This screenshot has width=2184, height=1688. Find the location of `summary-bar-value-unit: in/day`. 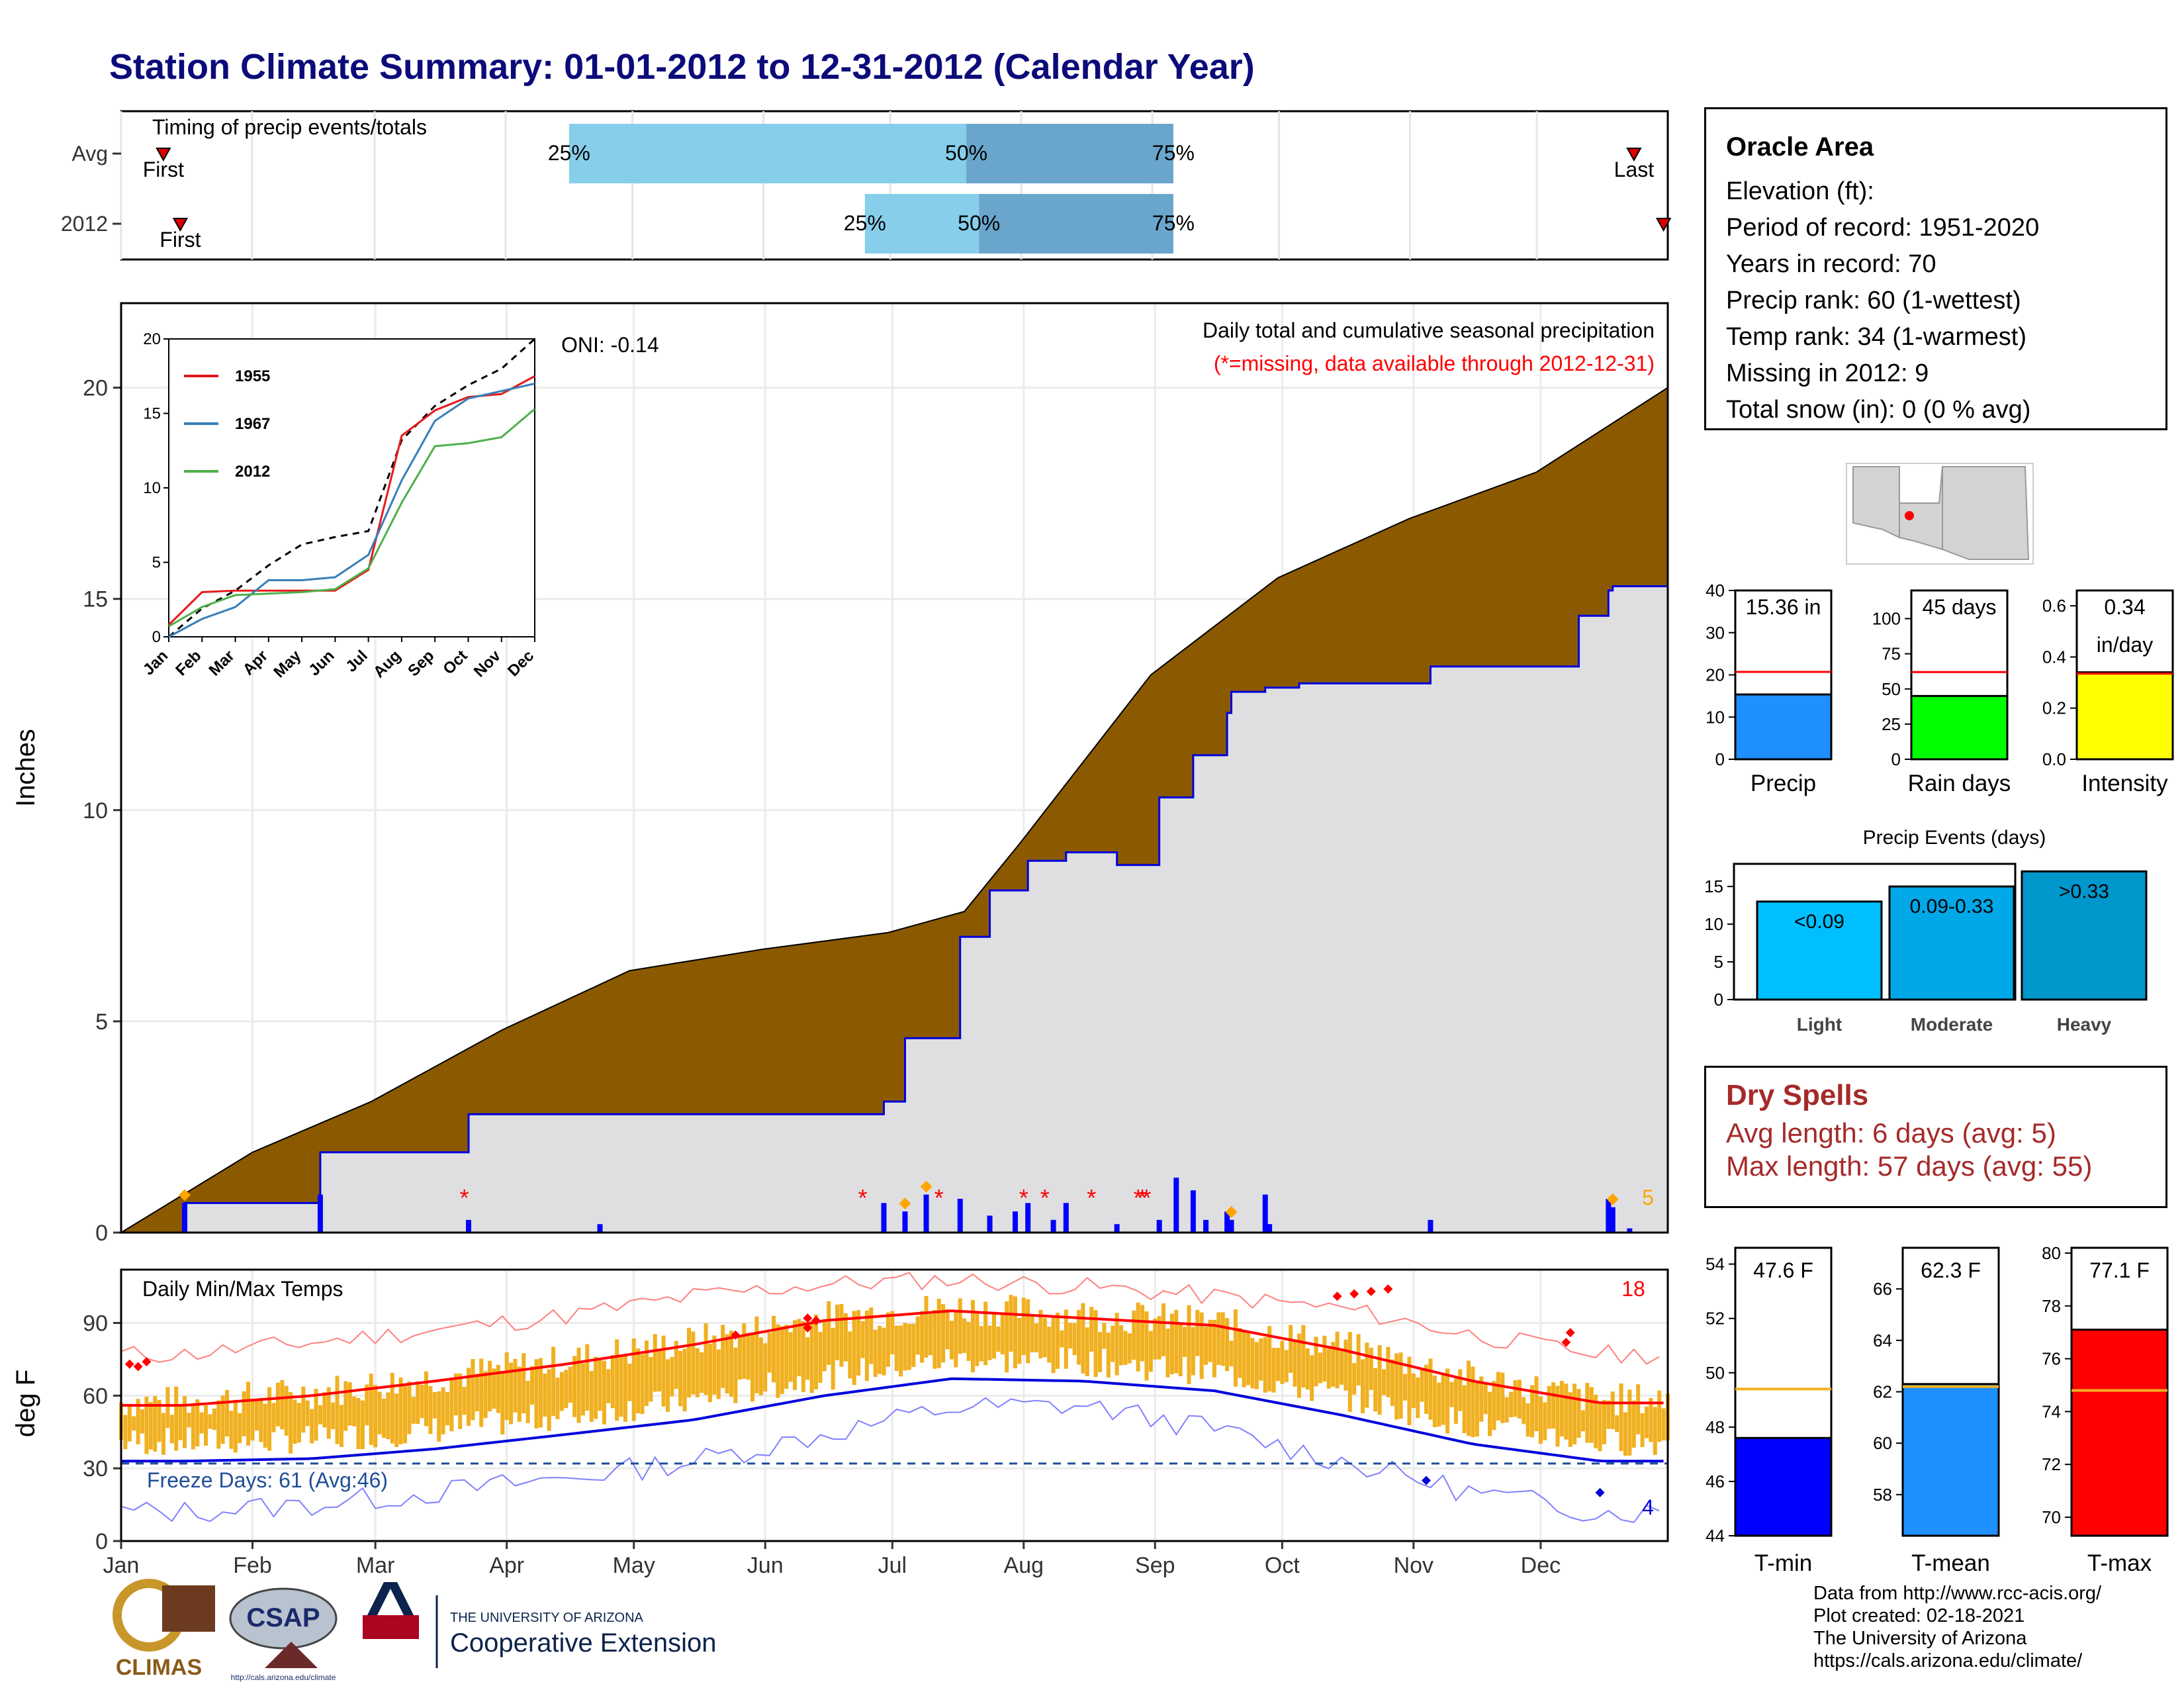

summary-bar-value-unit: in/day is located at coordinates (2125, 645).